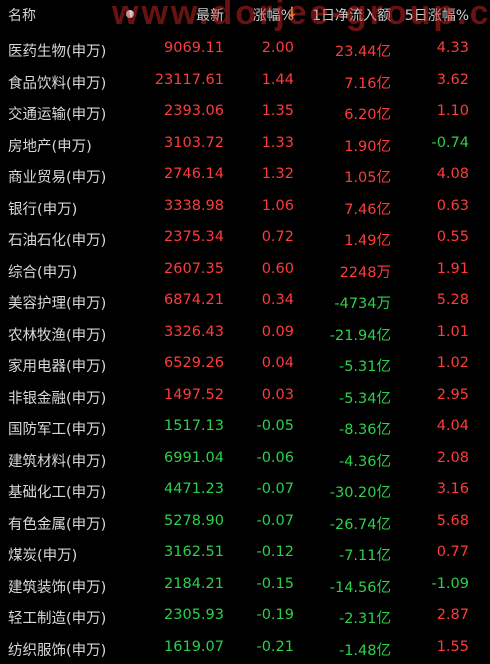 The image size is (490, 664). What do you see at coordinates (277, 394) in the screenshot?
I see `change-percent: 0.03` at bounding box center [277, 394].